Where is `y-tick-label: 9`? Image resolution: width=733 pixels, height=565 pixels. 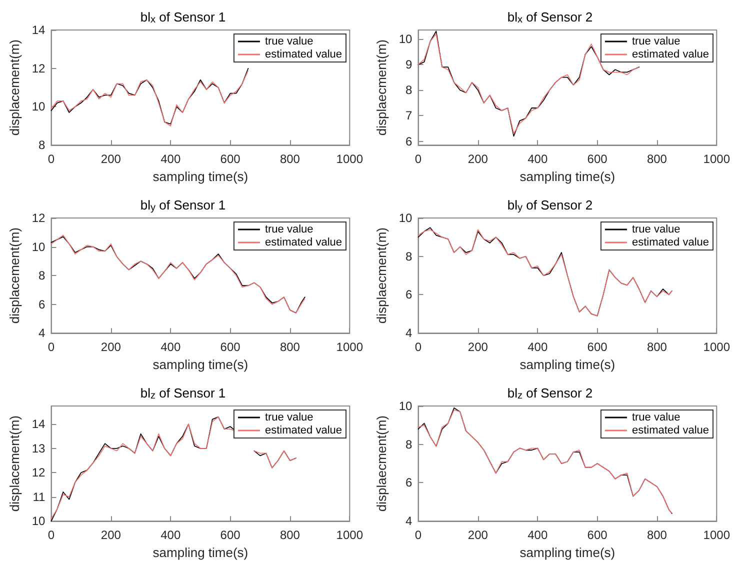 y-tick-label: 9 is located at coordinates (409, 65).